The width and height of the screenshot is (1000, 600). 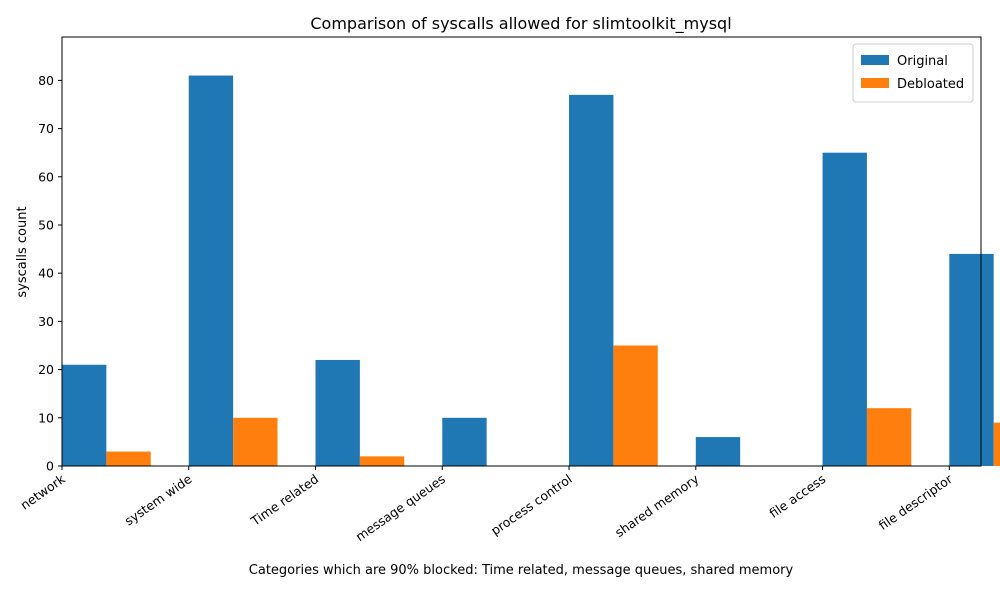 I want to click on y-axis: 0 10 20 30 40 50 60 70 80, so click(x=50, y=273).